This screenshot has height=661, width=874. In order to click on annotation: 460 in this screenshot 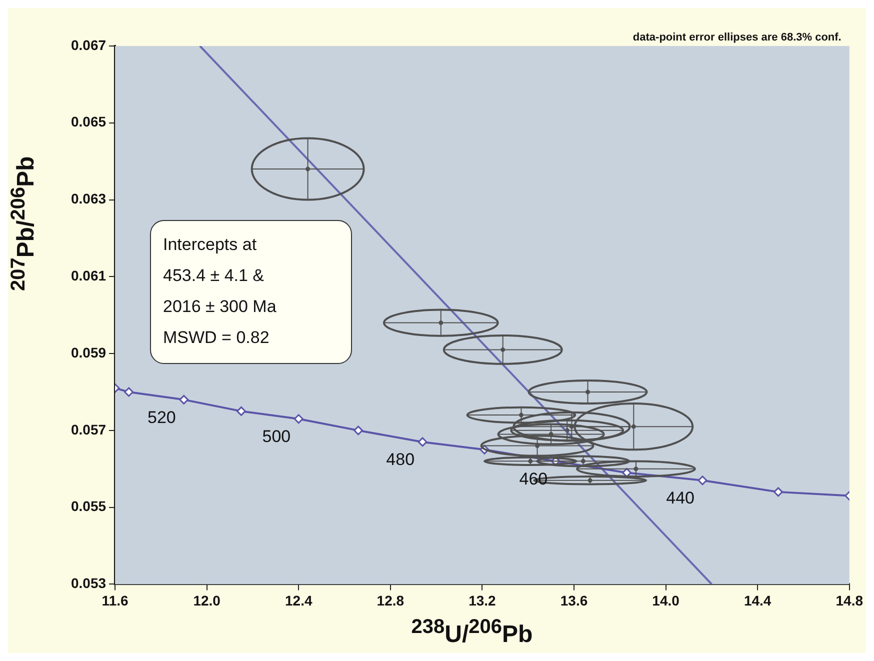, I will do `click(533, 478)`.